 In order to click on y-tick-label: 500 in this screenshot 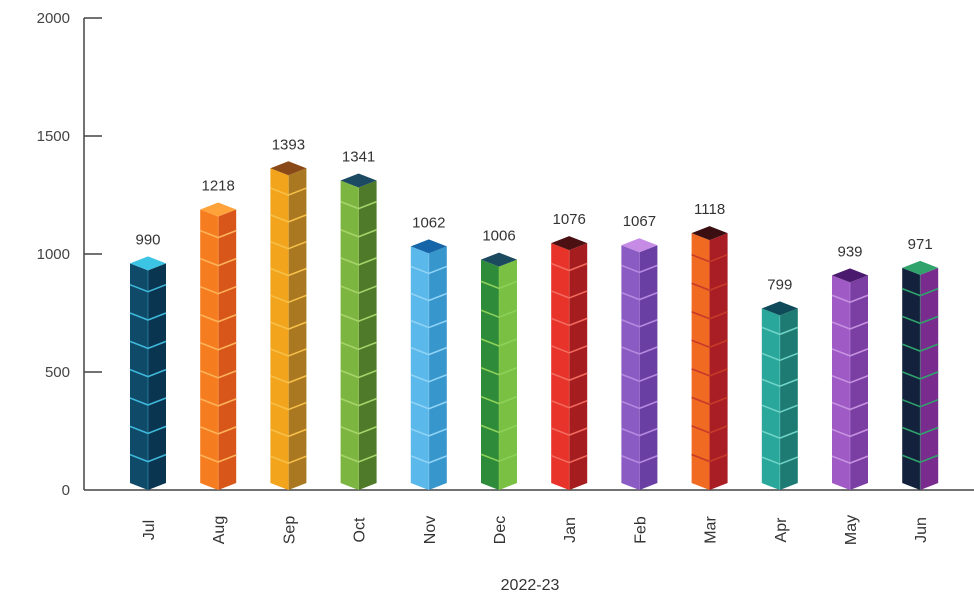, I will do `click(57, 372)`.